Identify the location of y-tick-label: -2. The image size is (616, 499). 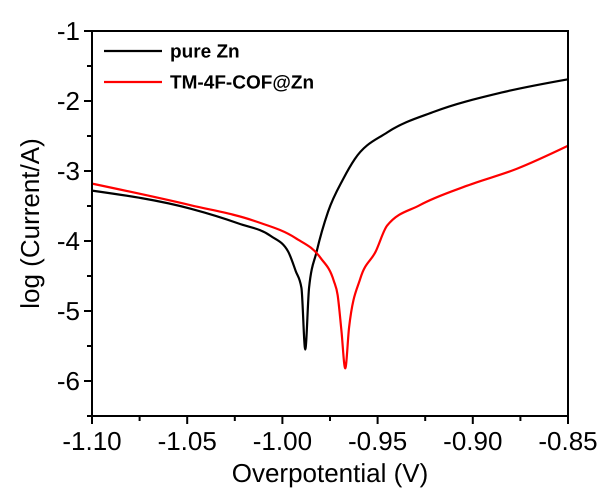
(68, 101).